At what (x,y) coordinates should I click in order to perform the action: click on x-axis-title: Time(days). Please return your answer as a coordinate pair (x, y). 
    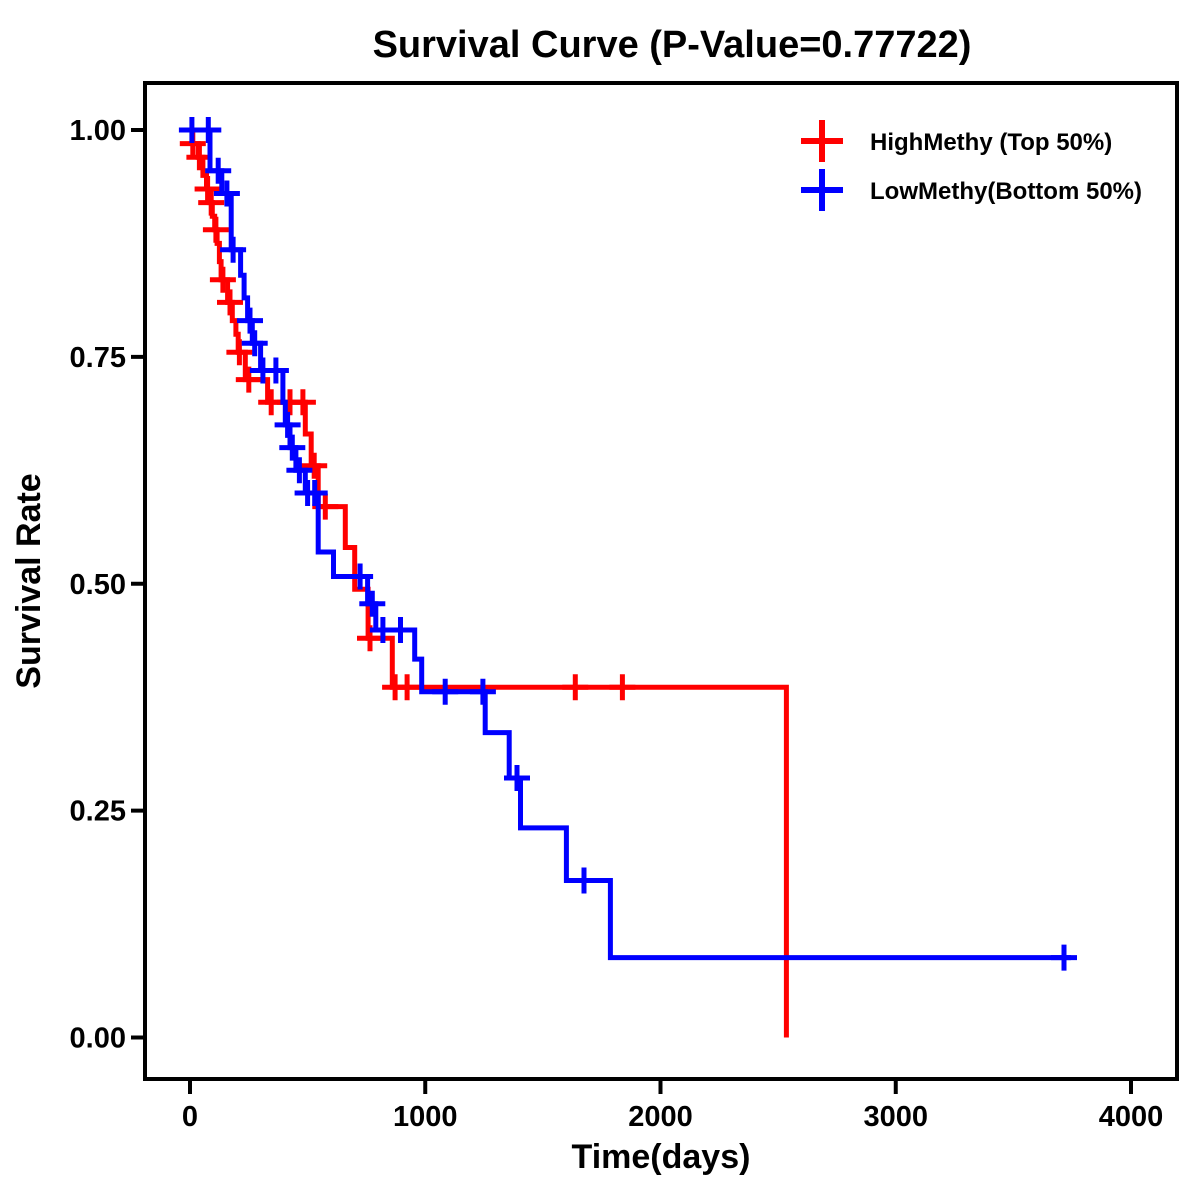
    Looking at the image, I should click on (661, 1157).